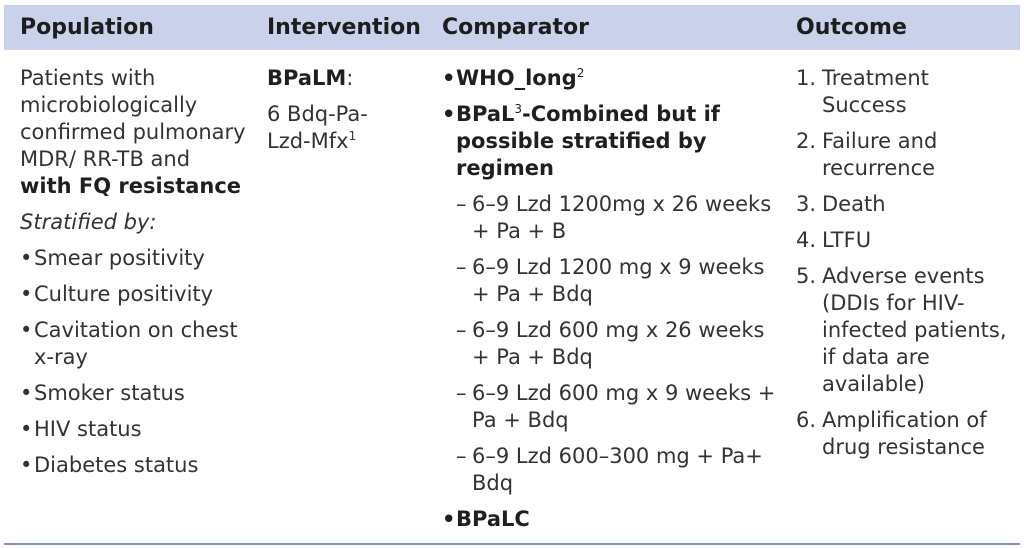  I want to click on strata-item: Smoker status, so click(134, 393).